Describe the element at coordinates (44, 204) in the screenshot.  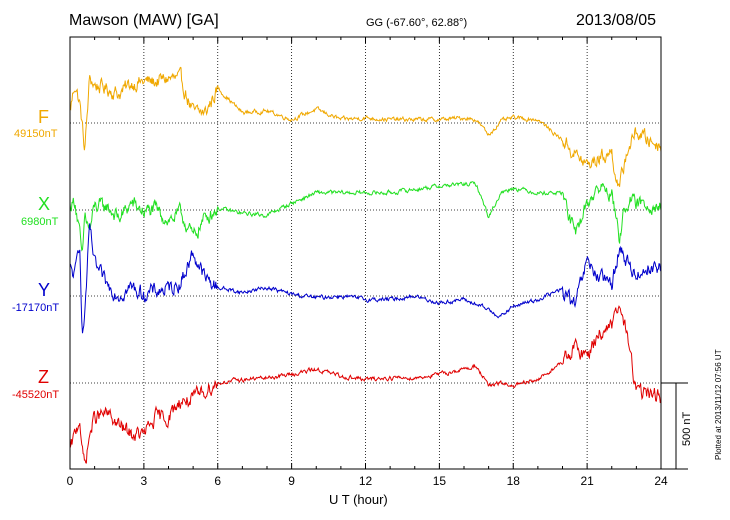
I see `series-name-x: X` at that location.